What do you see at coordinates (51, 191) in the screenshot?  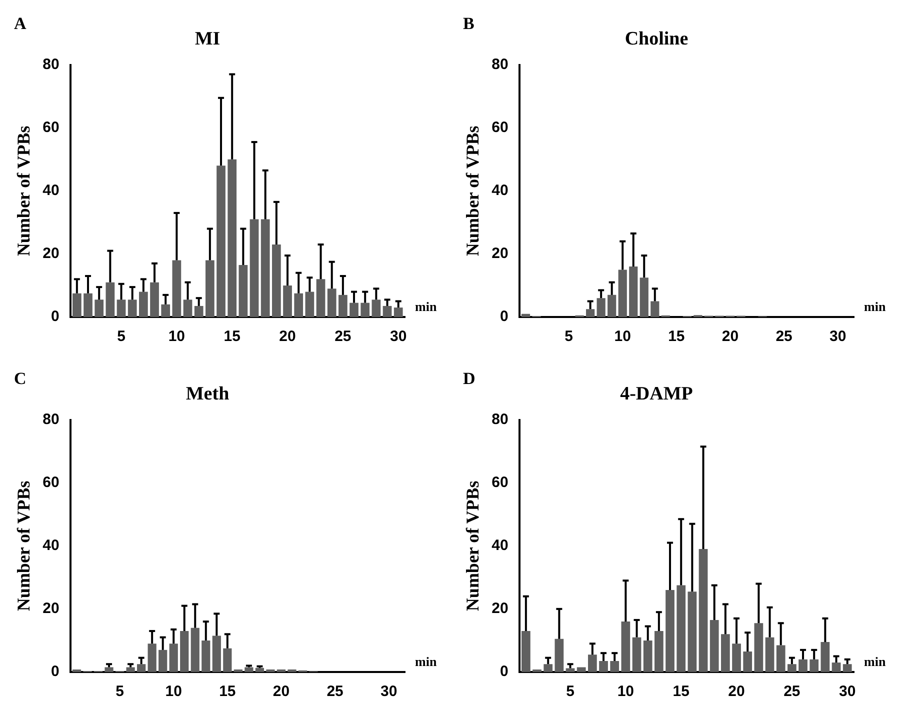 I see `y-tick-label: 40` at bounding box center [51, 191].